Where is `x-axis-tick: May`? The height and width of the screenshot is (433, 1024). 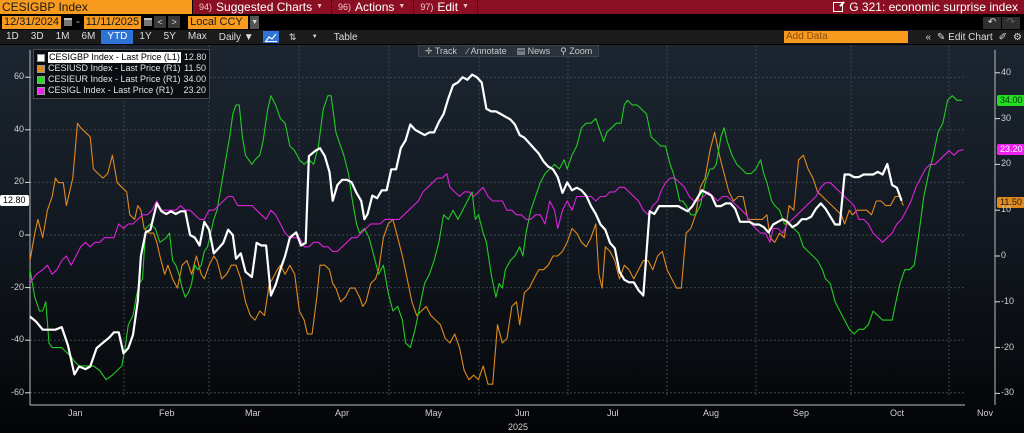
x-axis-tick: May is located at coordinates (434, 413).